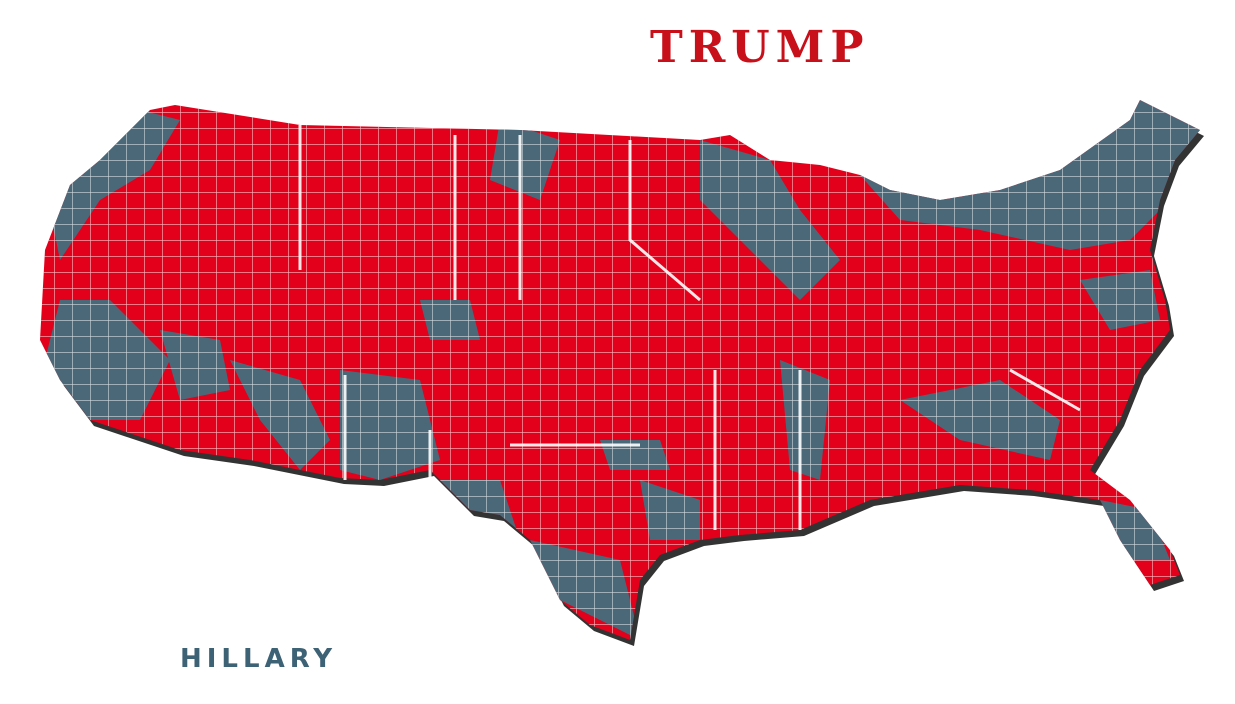 The image size is (1235, 704). What do you see at coordinates (760, 47) in the screenshot?
I see `trump-label: TRUMP` at bounding box center [760, 47].